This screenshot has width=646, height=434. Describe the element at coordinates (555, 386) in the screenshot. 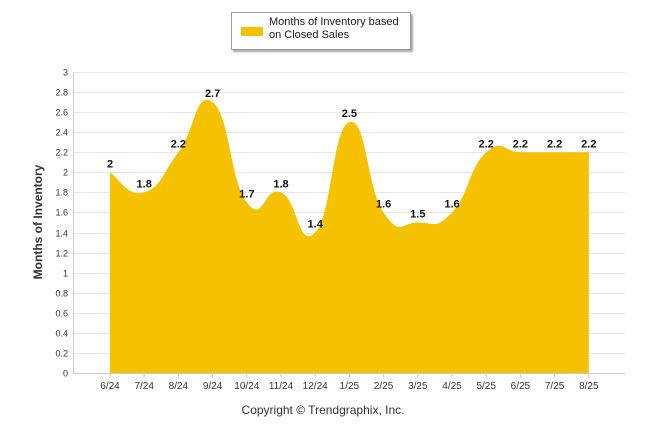

I see `x-tick-label: 7/25` at that location.